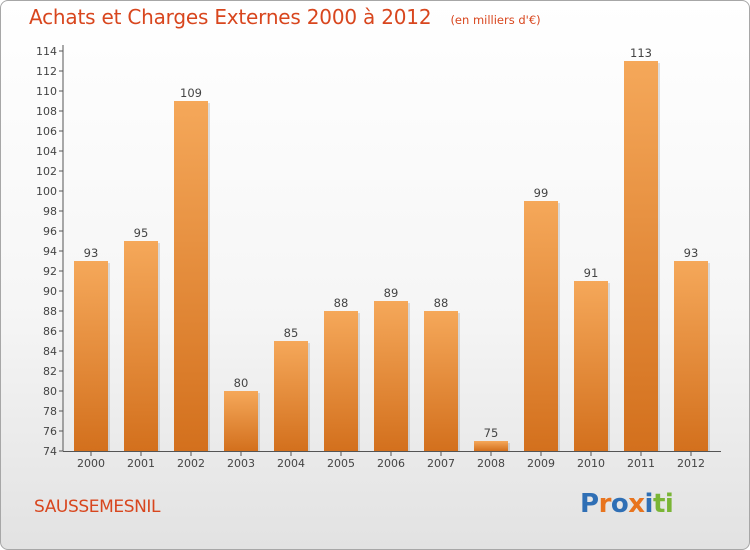 This screenshot has height=550, width=750. Describe the element at coordinates (50, 411) in the screenshot. I see `y-tick-label: 78` at that location.